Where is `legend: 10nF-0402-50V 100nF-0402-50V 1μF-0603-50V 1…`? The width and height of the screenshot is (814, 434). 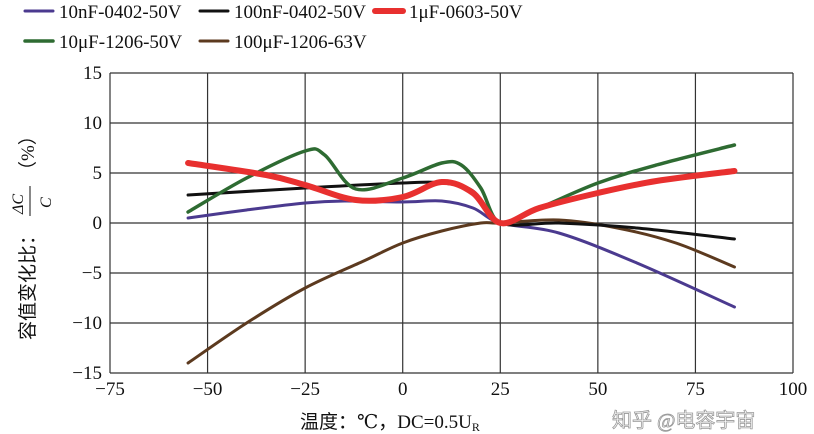 legend: 10nF-0402-50V 100nF-0402-50V 1μF-0603-50V 1… is located at coordinates (273, 27).